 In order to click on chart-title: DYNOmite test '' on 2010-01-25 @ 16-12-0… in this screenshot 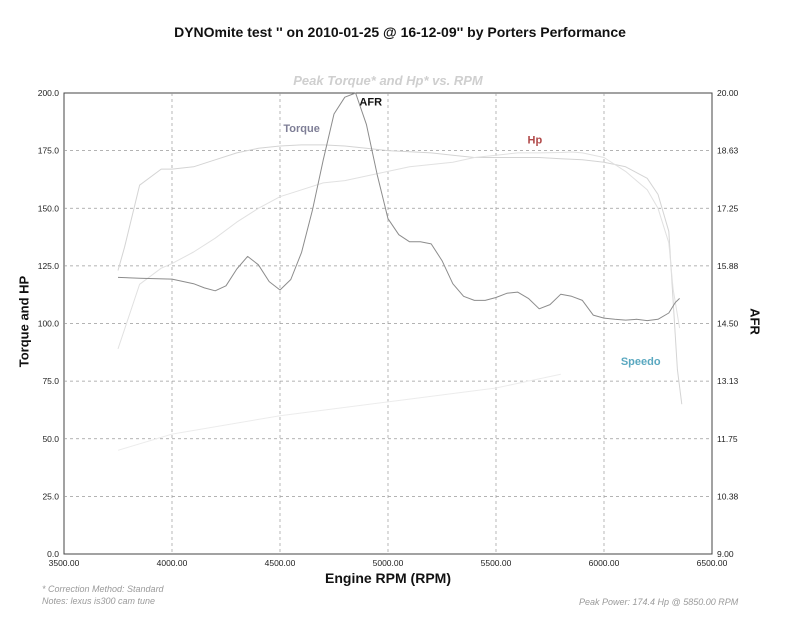, I will do `click(400, 32)`.